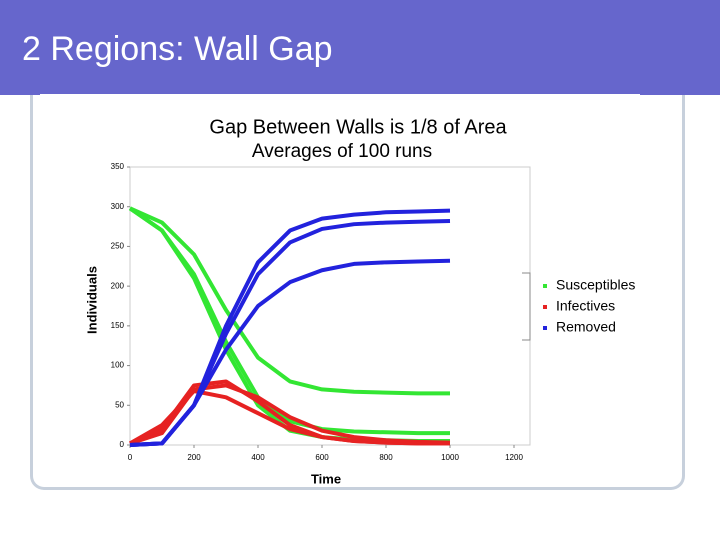  What do you see at coordinates (258, 457) in the screenshot?
I see `x-tick-label: 400` at bounding box center [258, 457].